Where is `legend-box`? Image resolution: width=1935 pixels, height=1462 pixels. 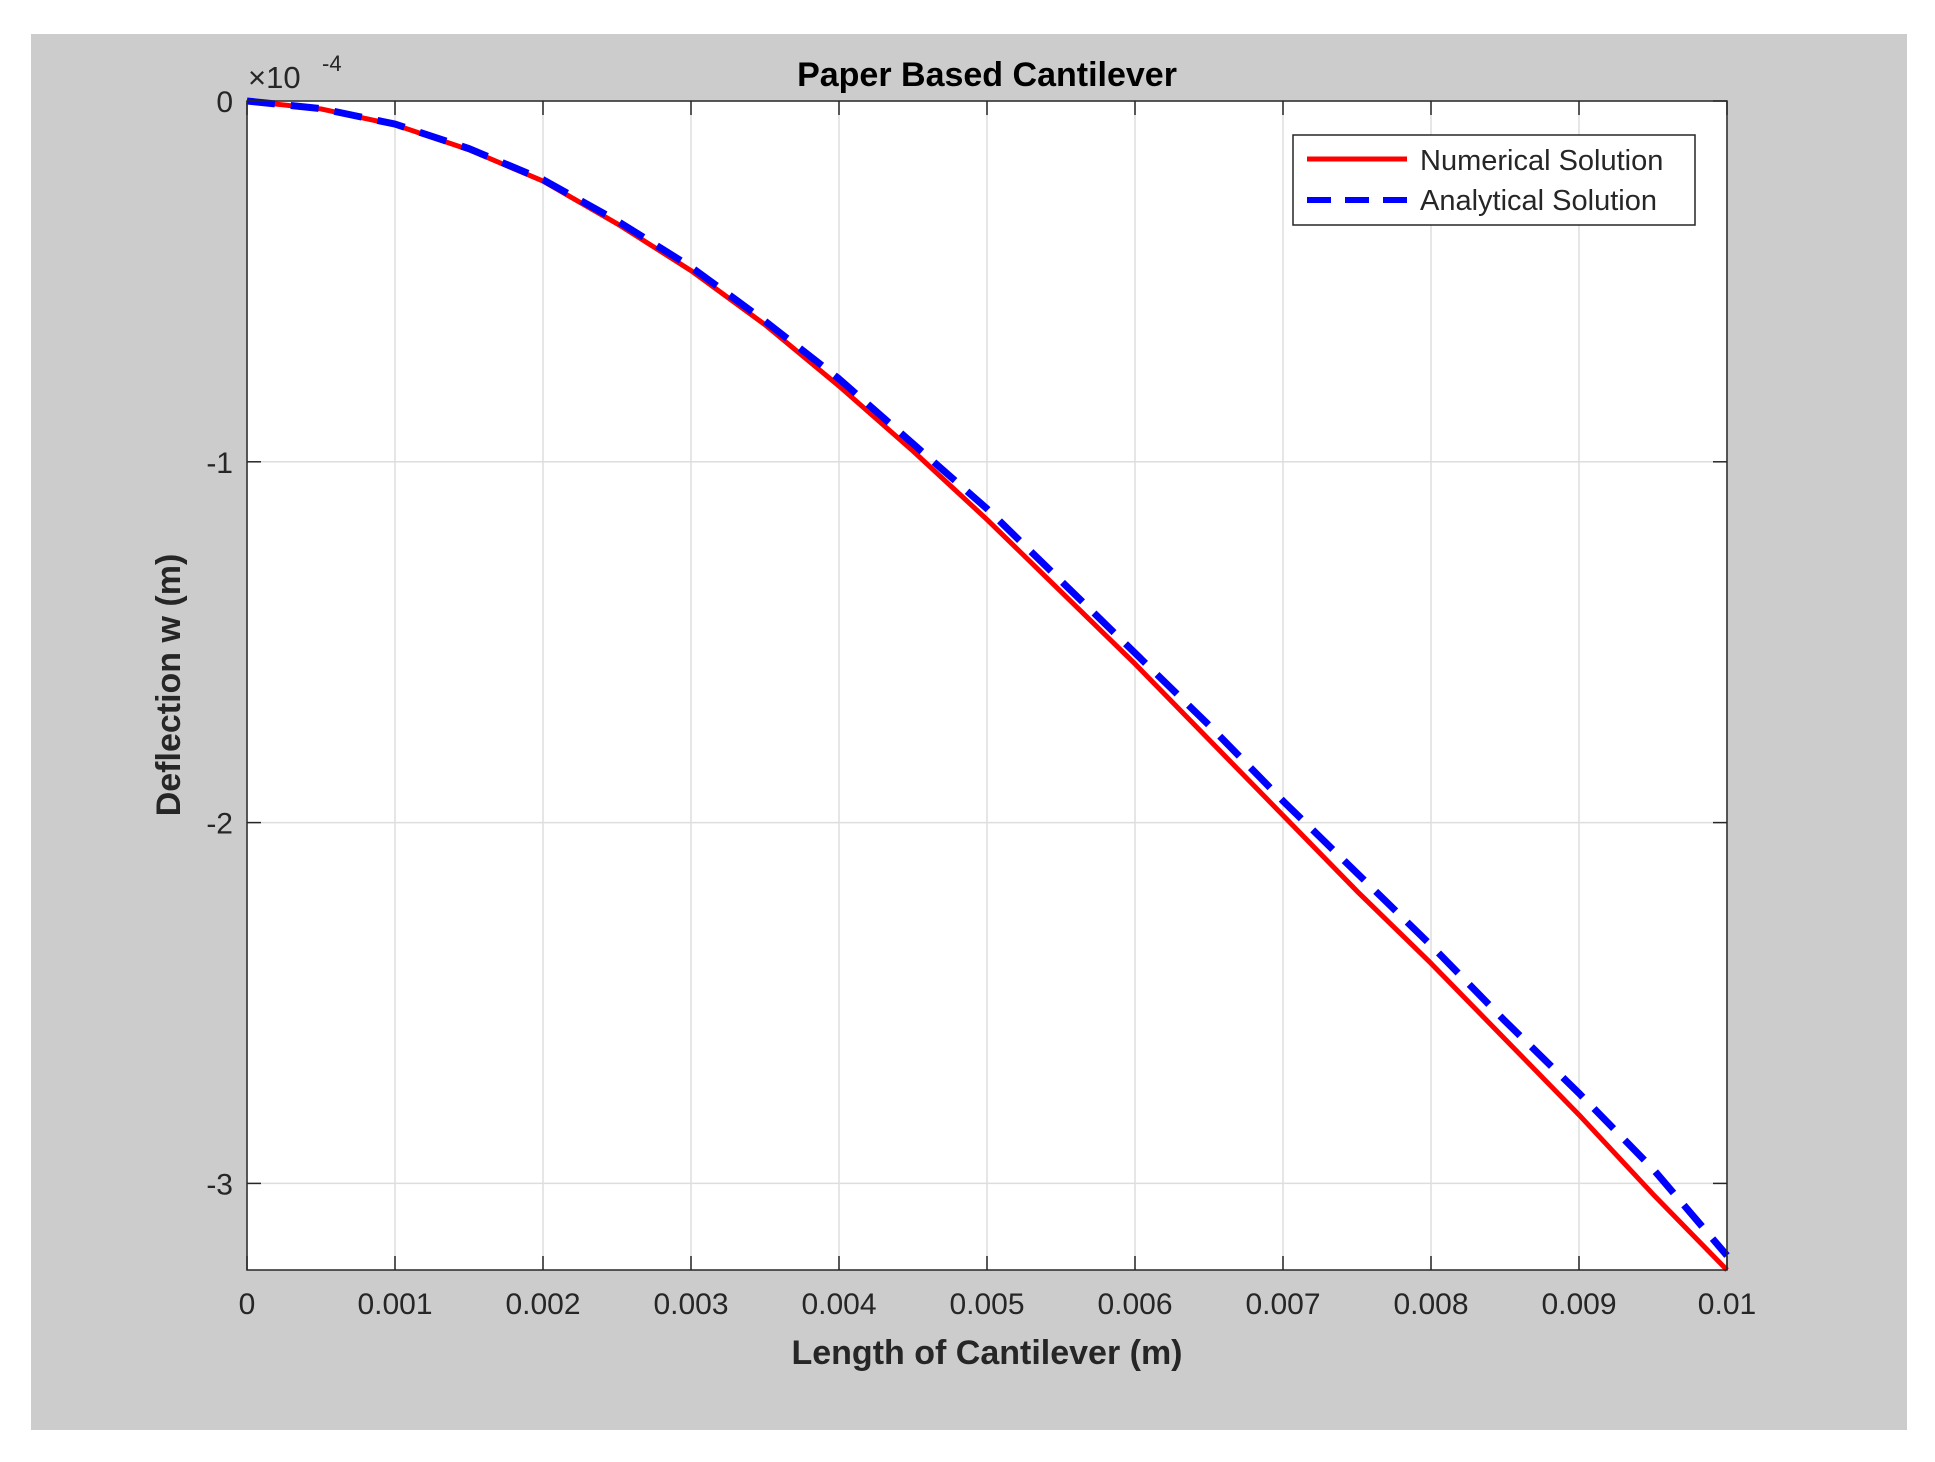 legend-box is located at coordinates (1494, 180).